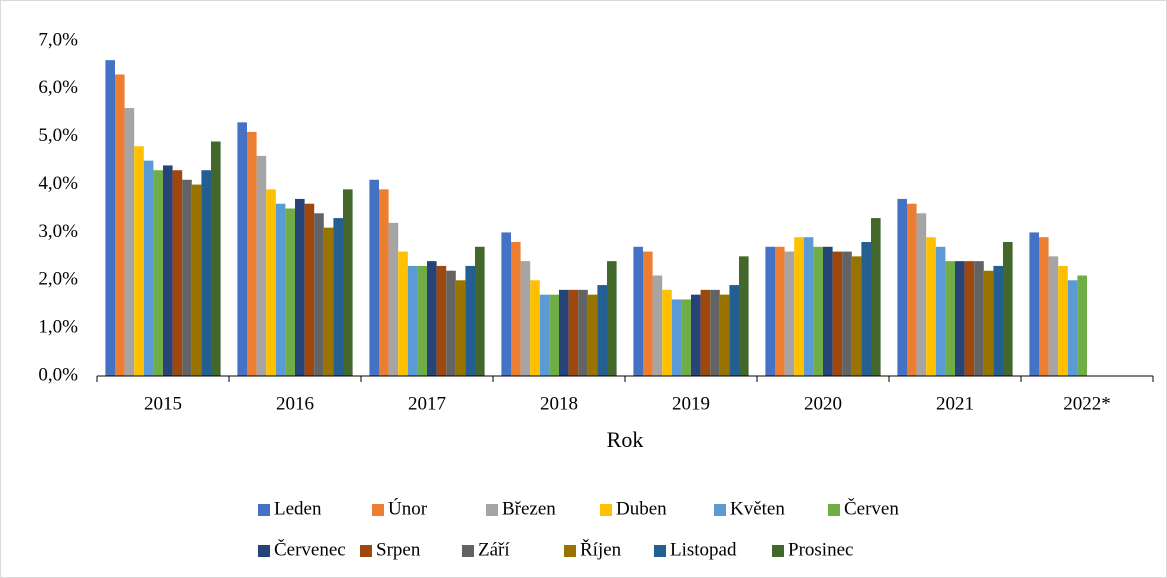  Describe the element at coordinates (58, 231) in the screenshot. I see `y-tick-label: 3,0%` at that location.